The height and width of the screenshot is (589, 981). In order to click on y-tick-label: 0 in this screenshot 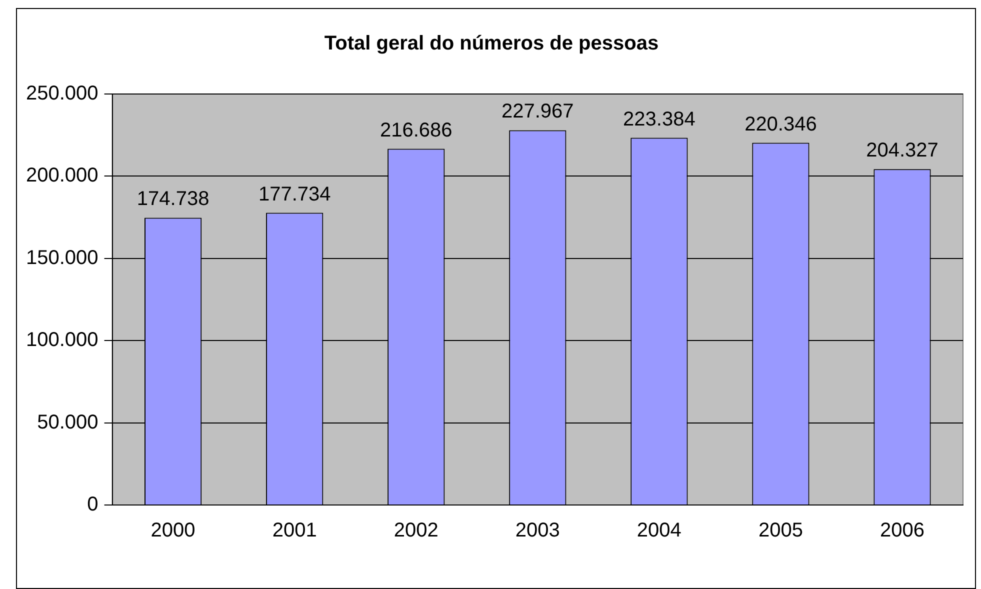, I will do `click(92, 505)`.